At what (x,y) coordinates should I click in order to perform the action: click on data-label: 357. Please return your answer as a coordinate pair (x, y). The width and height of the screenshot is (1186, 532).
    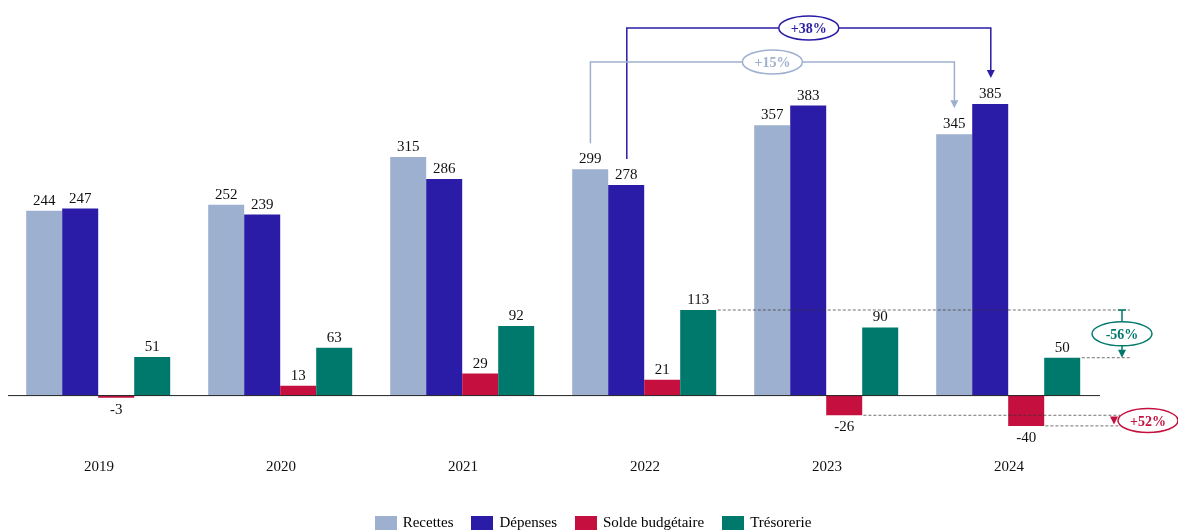
    Looking at the image, I should click on (772, 114).